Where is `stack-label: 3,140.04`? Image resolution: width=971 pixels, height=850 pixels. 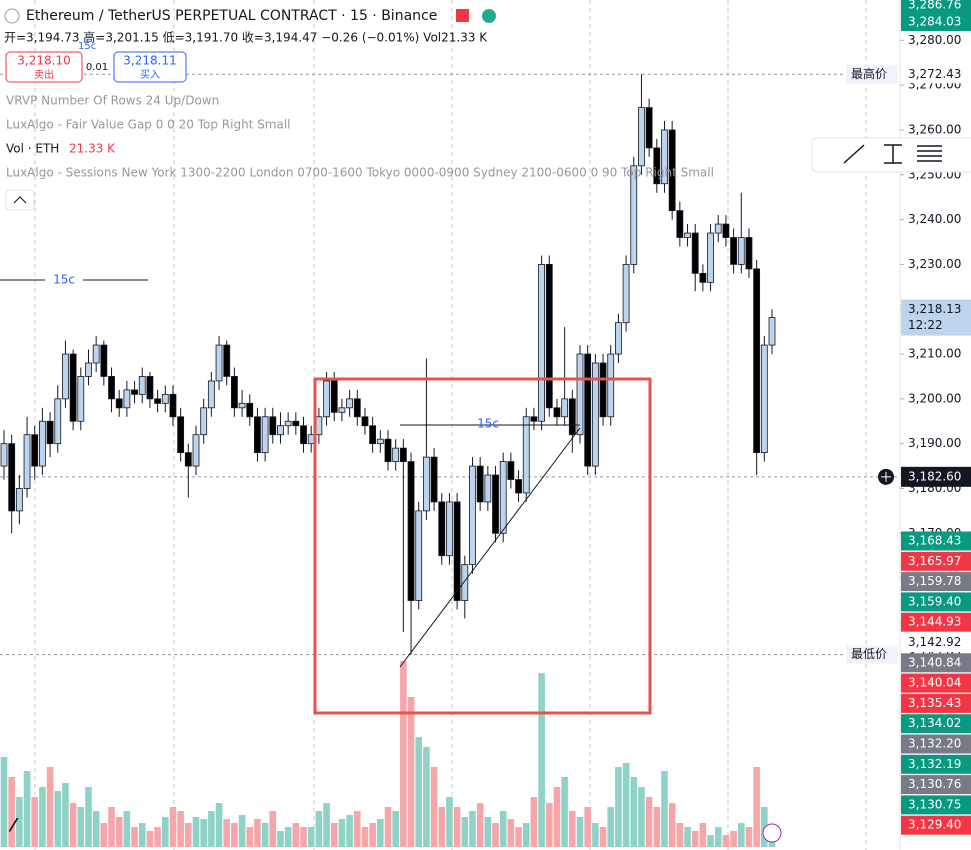
stack-label: 3,140.04 is located at coordinates (934, 683).